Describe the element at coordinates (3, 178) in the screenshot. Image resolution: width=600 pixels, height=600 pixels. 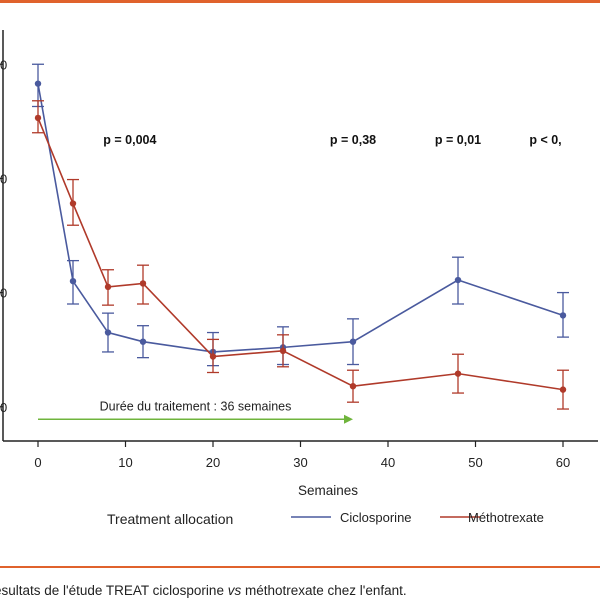
I see `y-tick-label: 40` at that location.